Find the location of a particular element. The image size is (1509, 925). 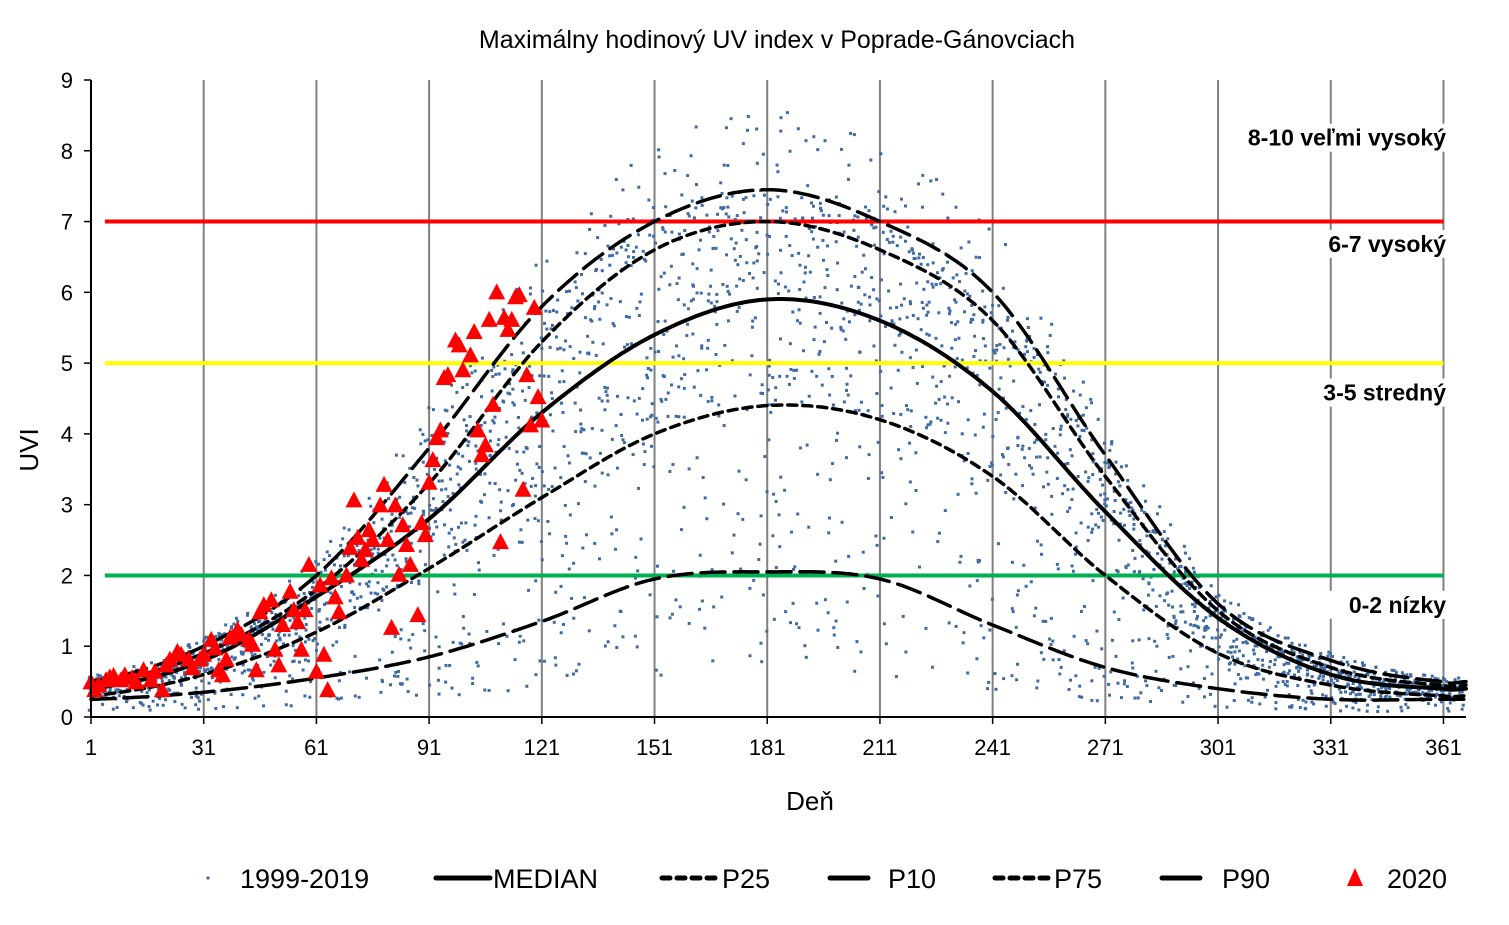

x-tick-label: 1 is located at coordinates (91, 747).